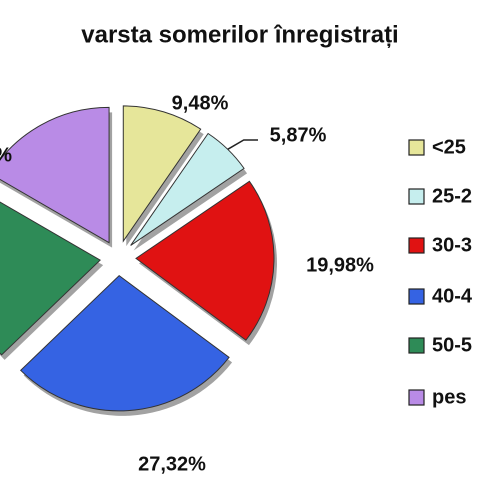 This screenshot has height=480, width=480. I want to click on chart-title: varsta somerilor înregistrați, so click(239, 34).